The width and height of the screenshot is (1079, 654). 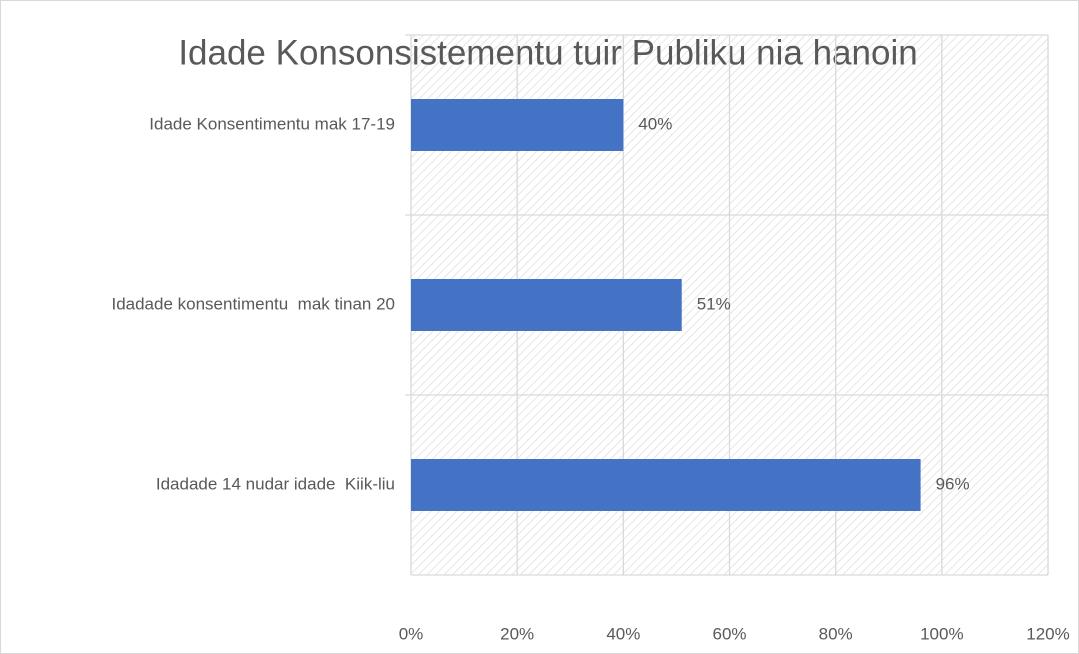 I want to click on y-tick-label: Idadade 14 nudar idade Kiik-liu, so click(x=275, y=483).